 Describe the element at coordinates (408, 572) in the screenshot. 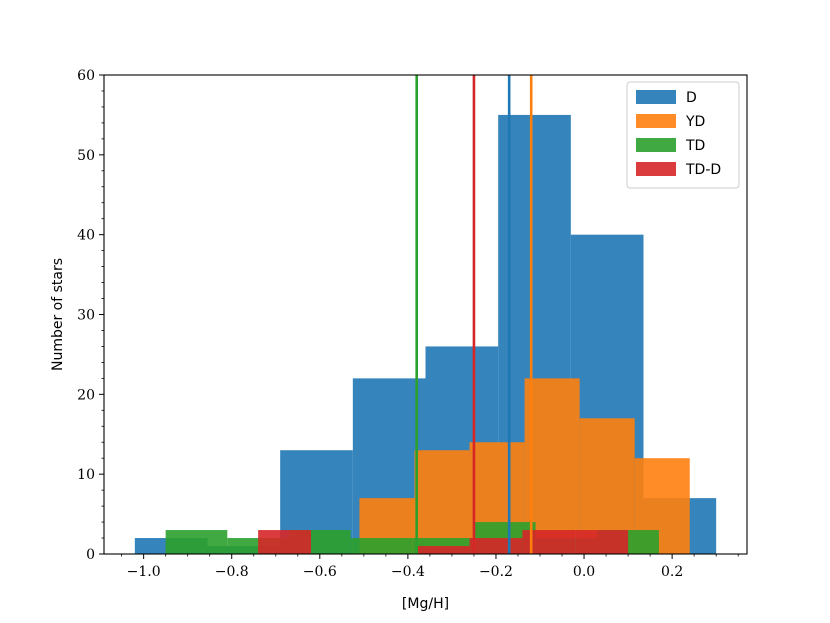

I see `x-tick-label: −0.4` at that location.